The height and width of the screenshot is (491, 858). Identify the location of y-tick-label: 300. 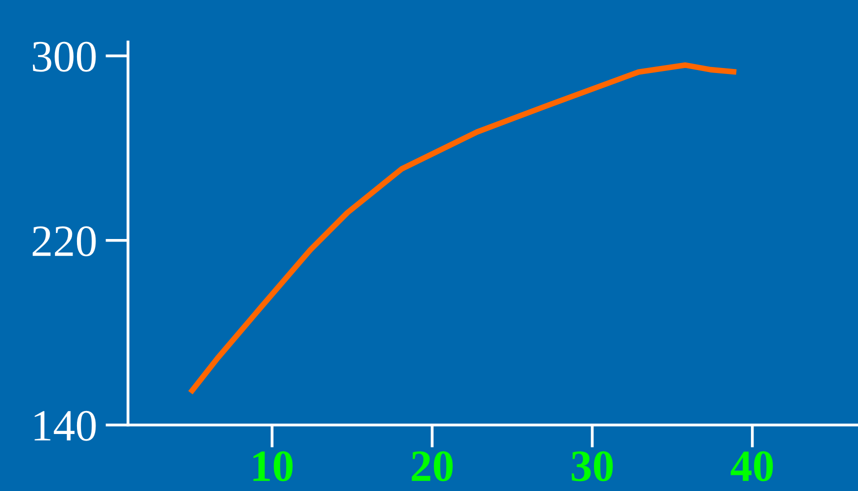
(64, 57).